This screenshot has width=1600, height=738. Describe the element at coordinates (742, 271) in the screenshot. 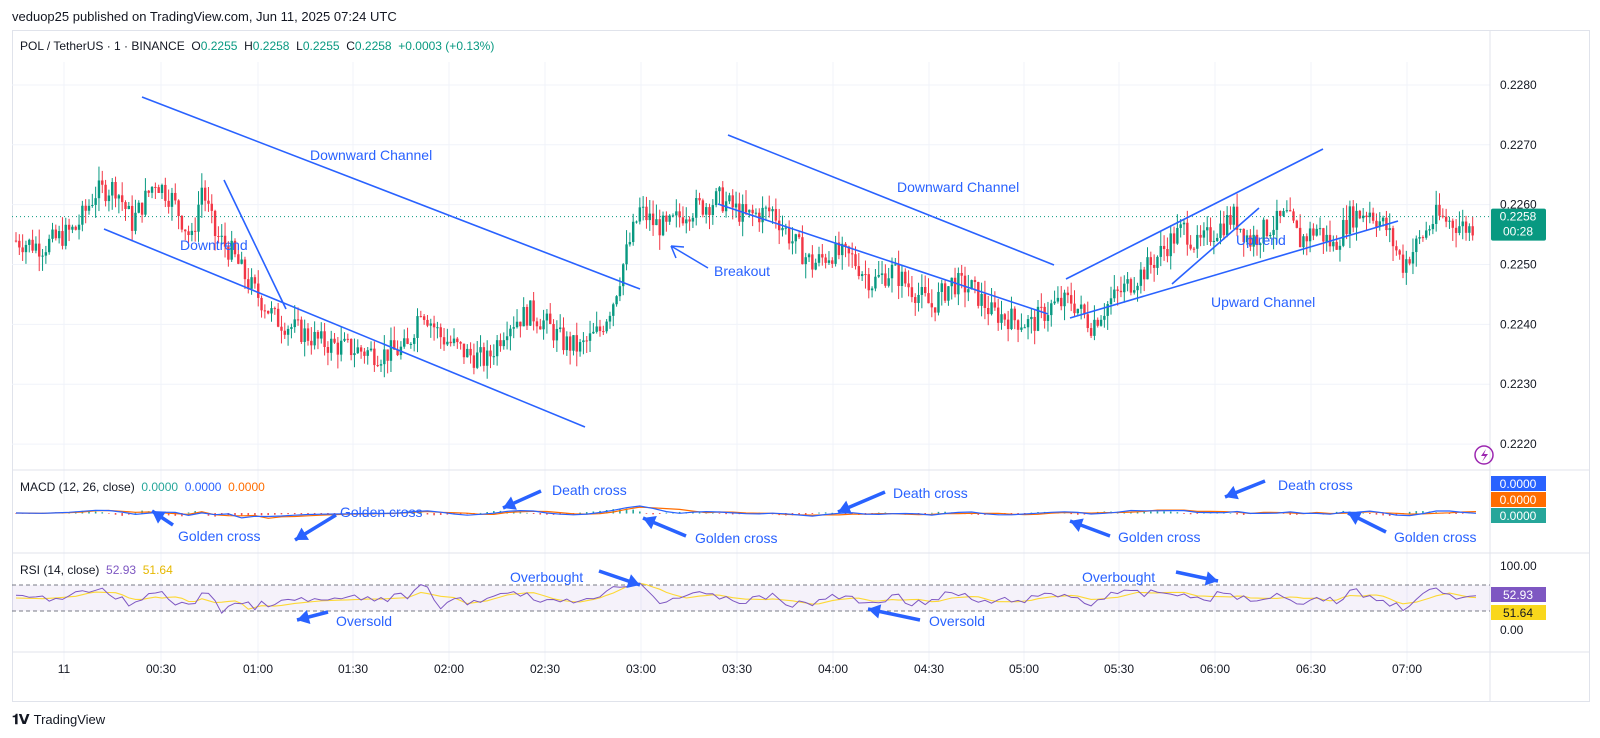

I see `chart-annotation: Breakout` at that location.